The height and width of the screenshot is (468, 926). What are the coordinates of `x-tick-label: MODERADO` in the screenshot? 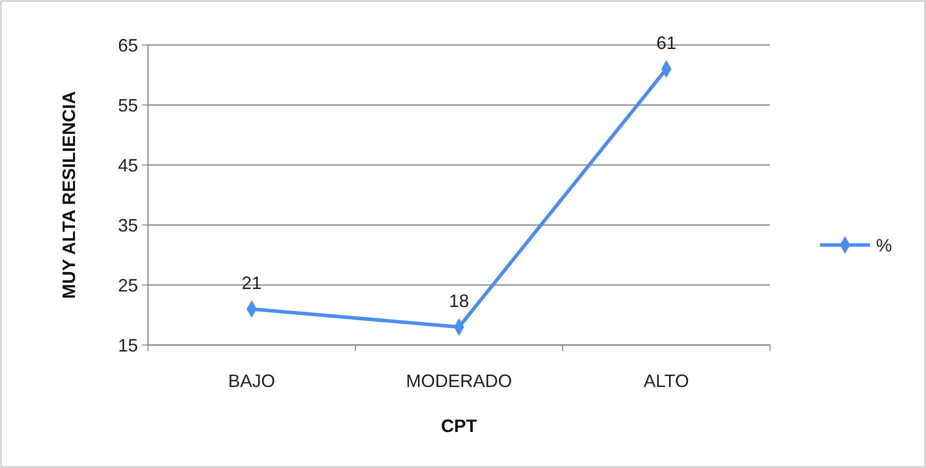 It's located at (459, 381).